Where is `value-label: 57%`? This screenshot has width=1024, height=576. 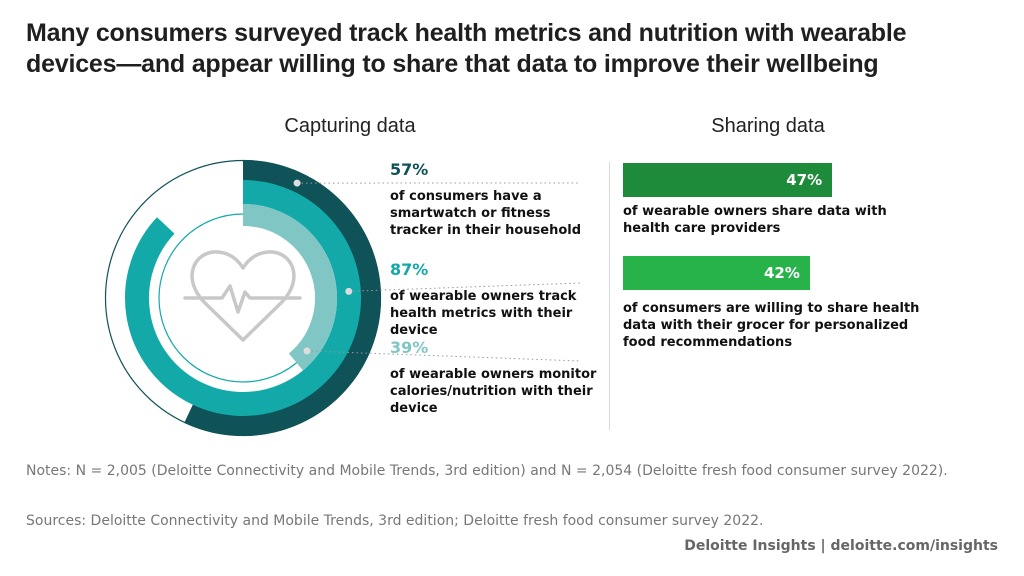 value-label: 57% is located at coordinates (409, 169).